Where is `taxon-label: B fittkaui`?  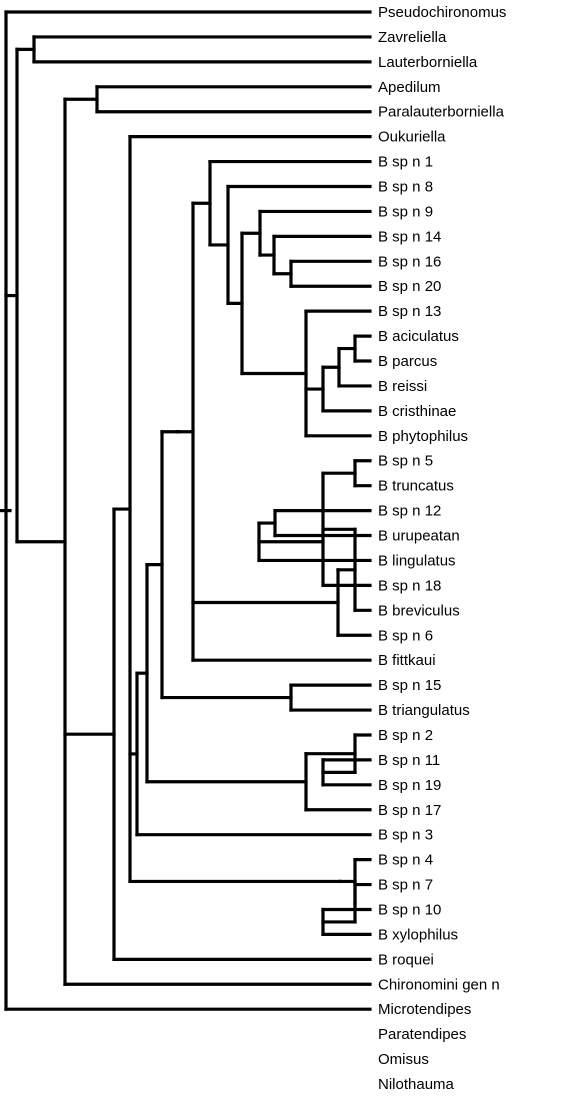
taxon-label: B fittkaui is located at coordinates (407, 660).